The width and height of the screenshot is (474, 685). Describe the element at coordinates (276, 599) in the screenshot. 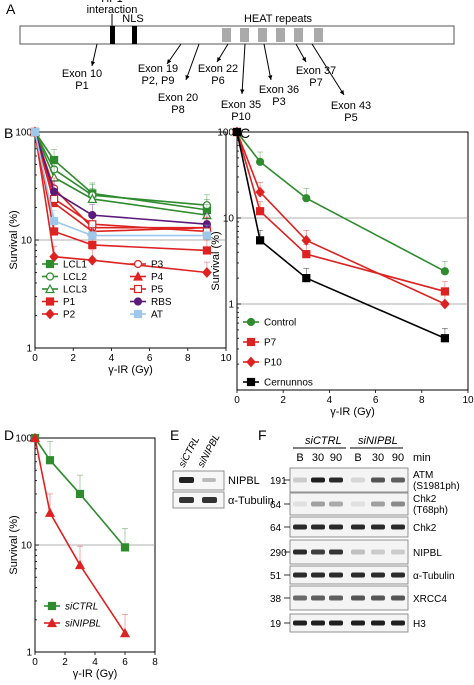

I see `mw-label: 38` at that location.